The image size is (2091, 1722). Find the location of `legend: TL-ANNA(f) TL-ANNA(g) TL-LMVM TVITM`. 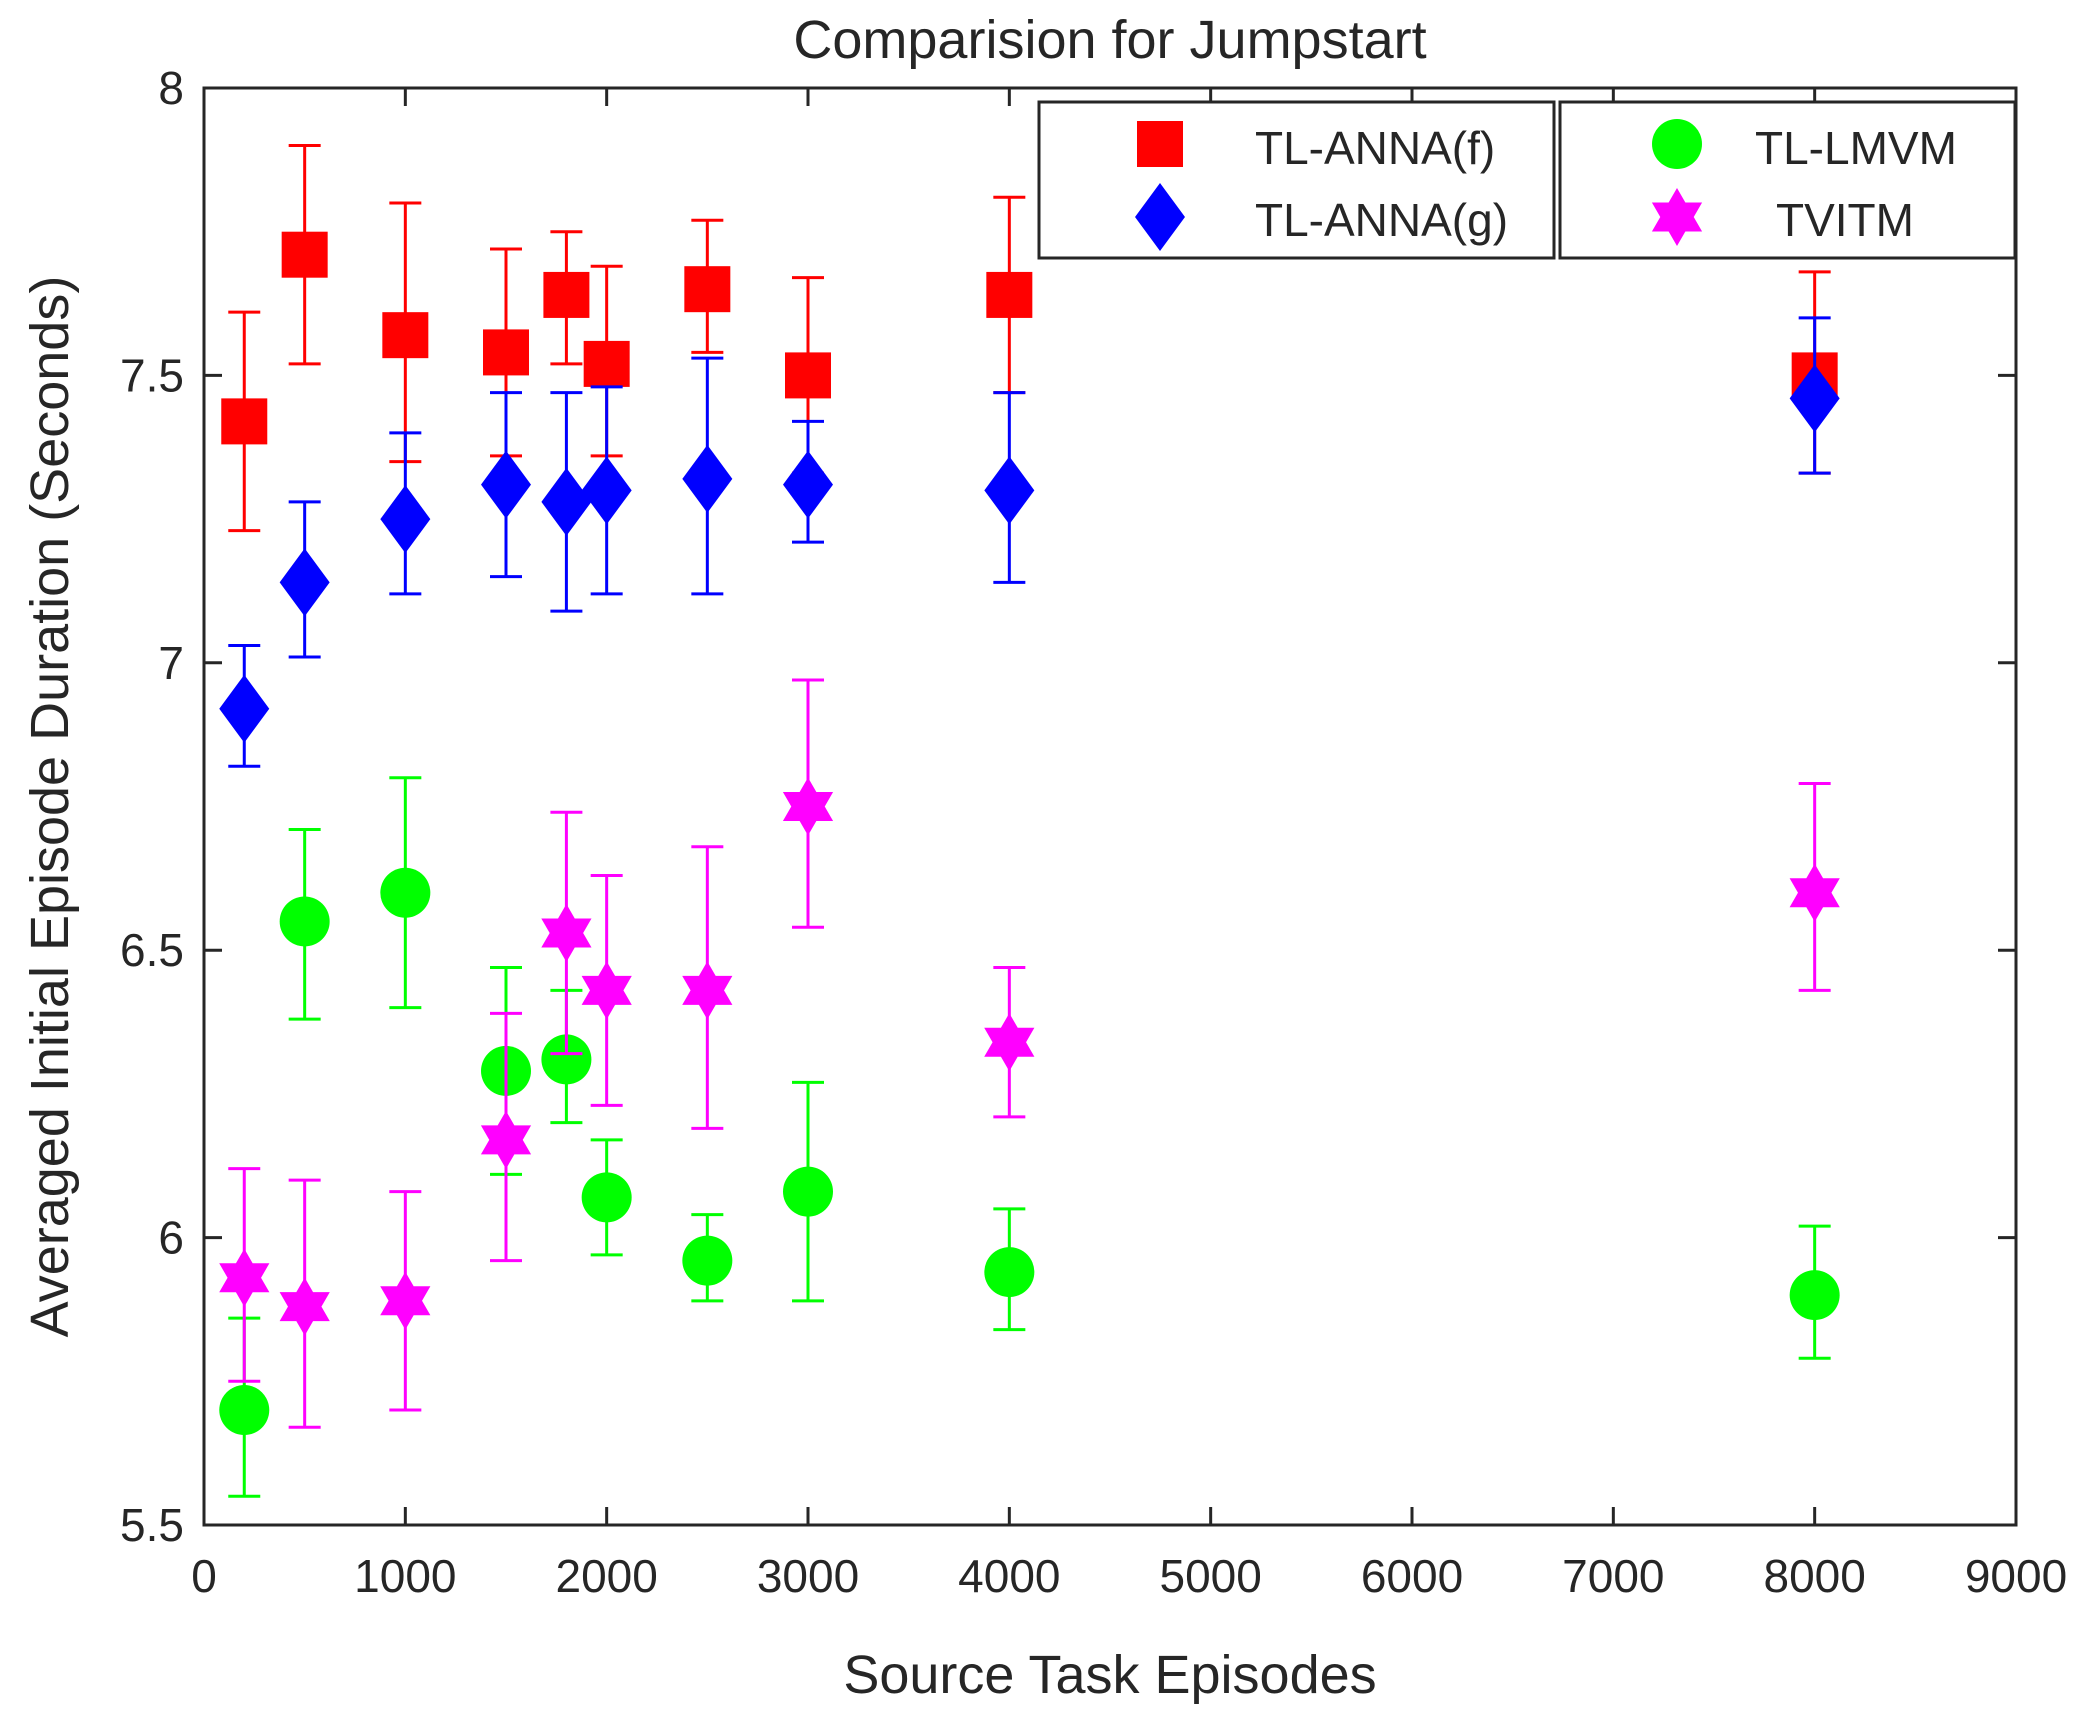

legend: TL-ANNA(f) TL-ANNA(g) TL-LMVM TVITM is located at coordinates (1527, 180).